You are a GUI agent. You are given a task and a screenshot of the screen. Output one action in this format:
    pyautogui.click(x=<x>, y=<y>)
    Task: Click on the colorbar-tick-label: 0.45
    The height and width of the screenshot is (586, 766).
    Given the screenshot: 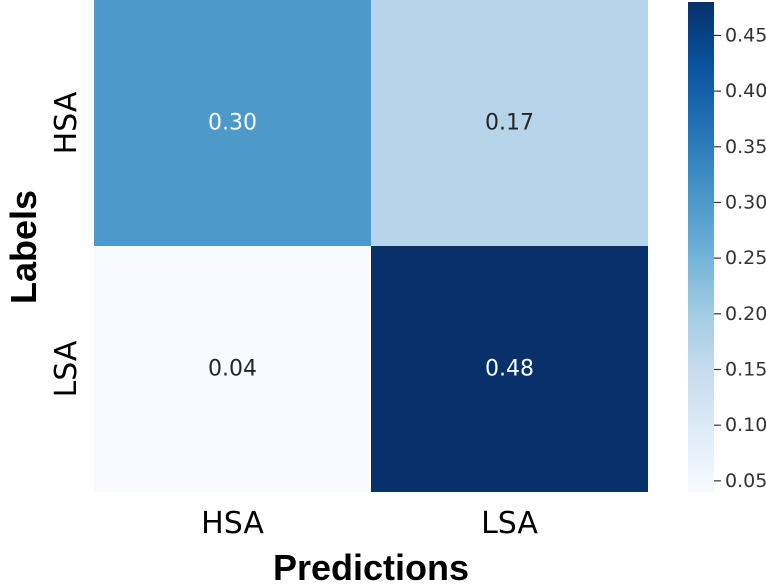 What is the action you would take?
    pyautogui.click(x=745, y=35)
    